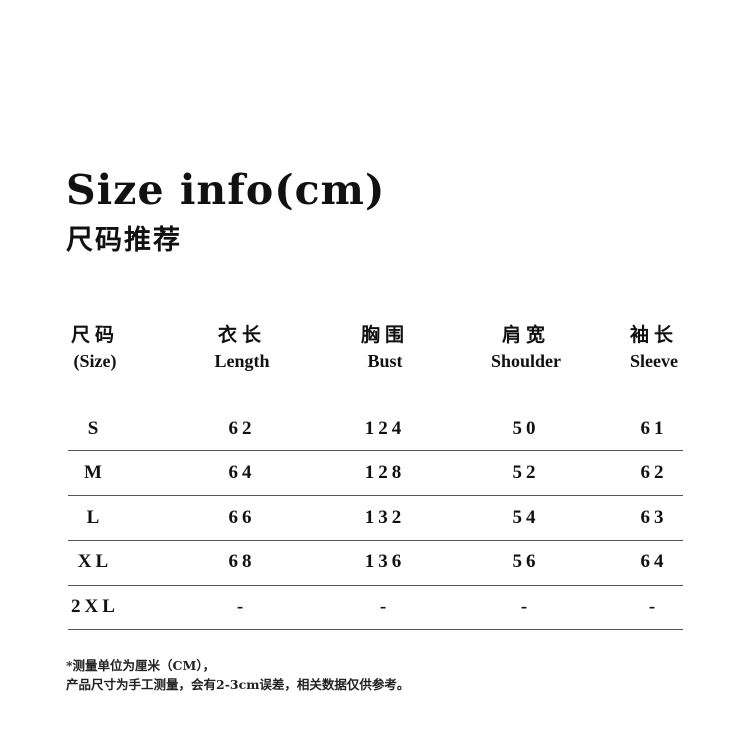  What do you see at coordinates (654, 428) in the screenshot?
I see `cell-sleeve: 61` at bounding box center [654, 428].